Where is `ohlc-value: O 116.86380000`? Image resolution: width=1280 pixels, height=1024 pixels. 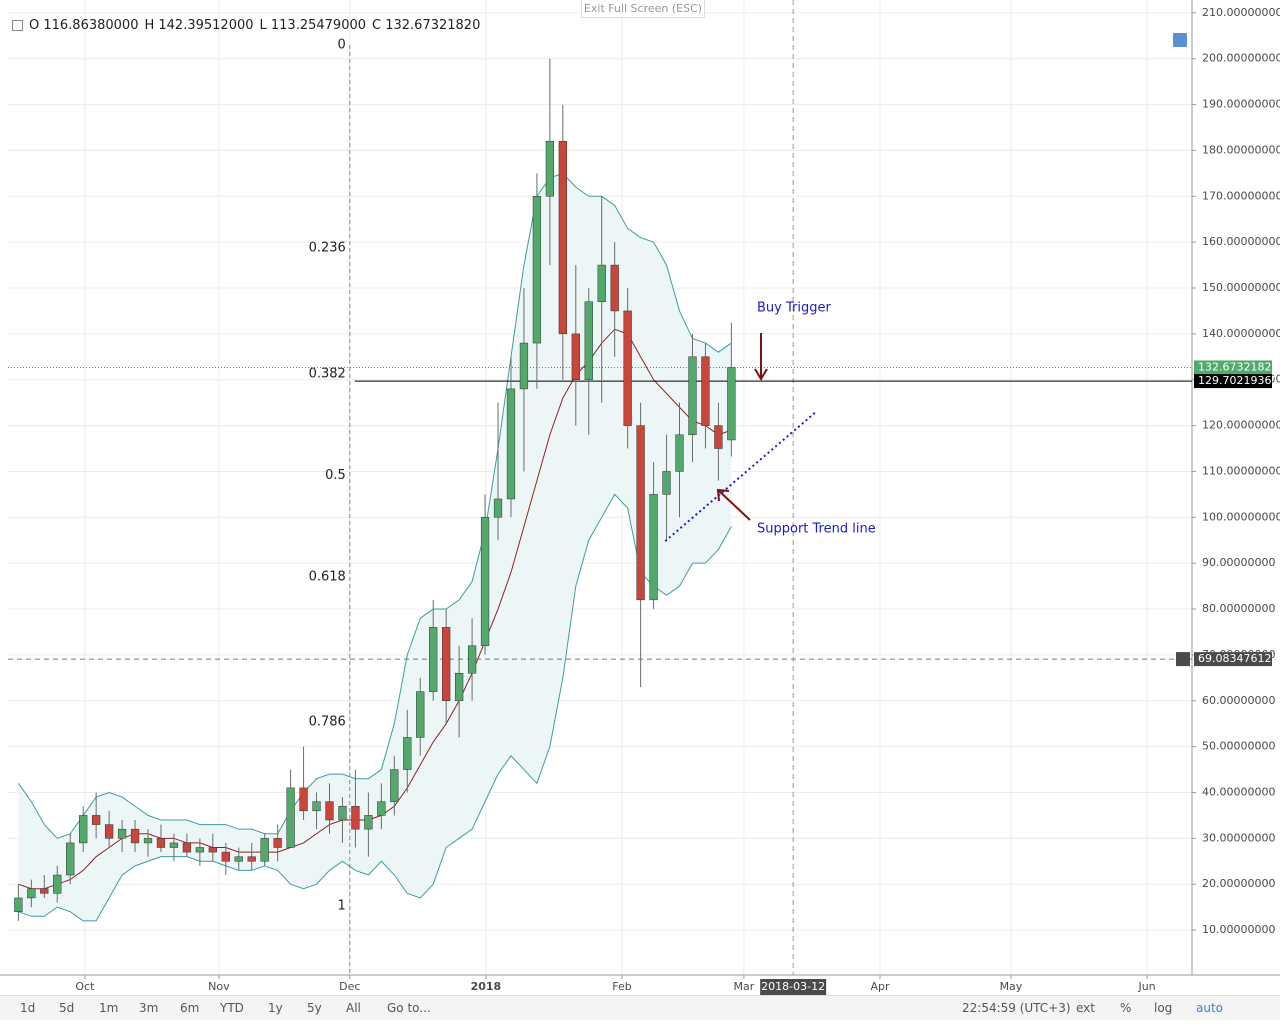
ohlc-value: O 116.86380000 is located at coordinates (84, 25).